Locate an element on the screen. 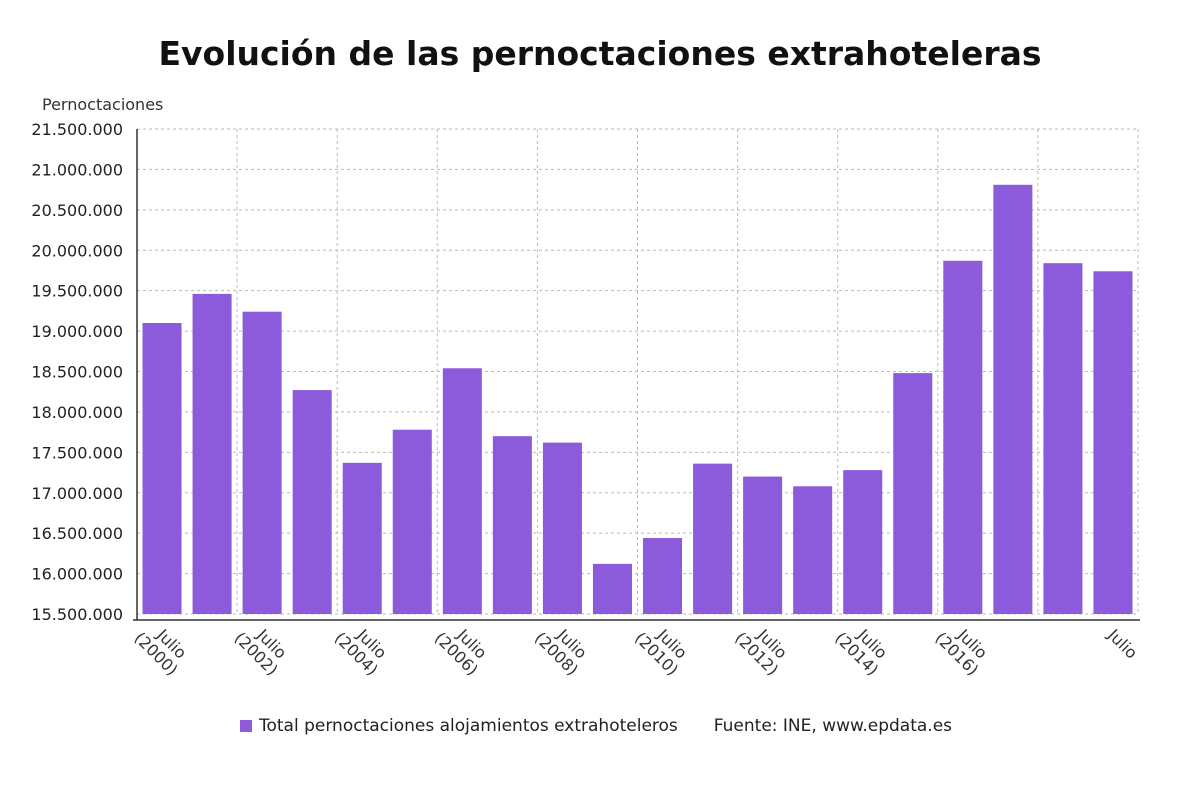 This screenshot has width=1200, height=809. y-tick-label: 19.000.000 is located at coordinates (77, 331).